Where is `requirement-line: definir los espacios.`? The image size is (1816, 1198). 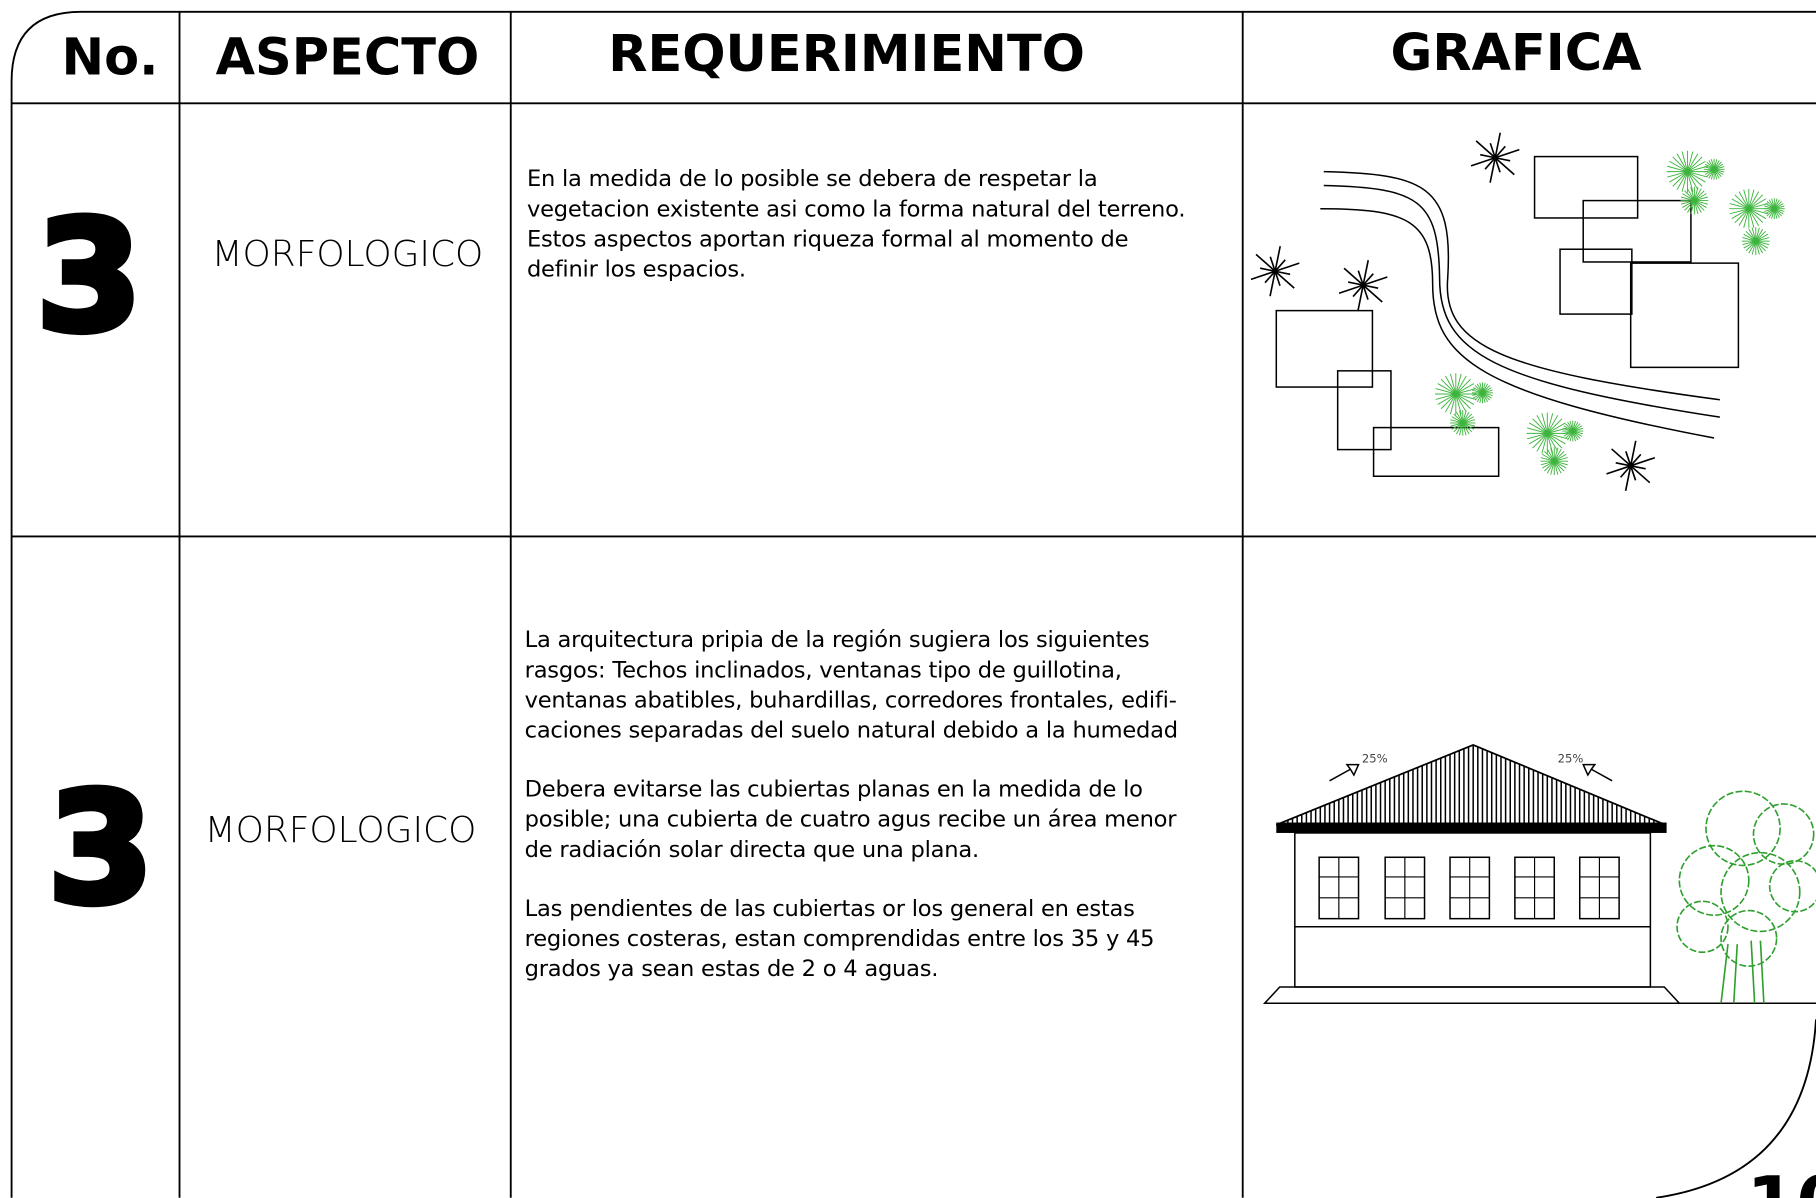
requirement-line: definir los espacios. is located at coordinates (636, 270).